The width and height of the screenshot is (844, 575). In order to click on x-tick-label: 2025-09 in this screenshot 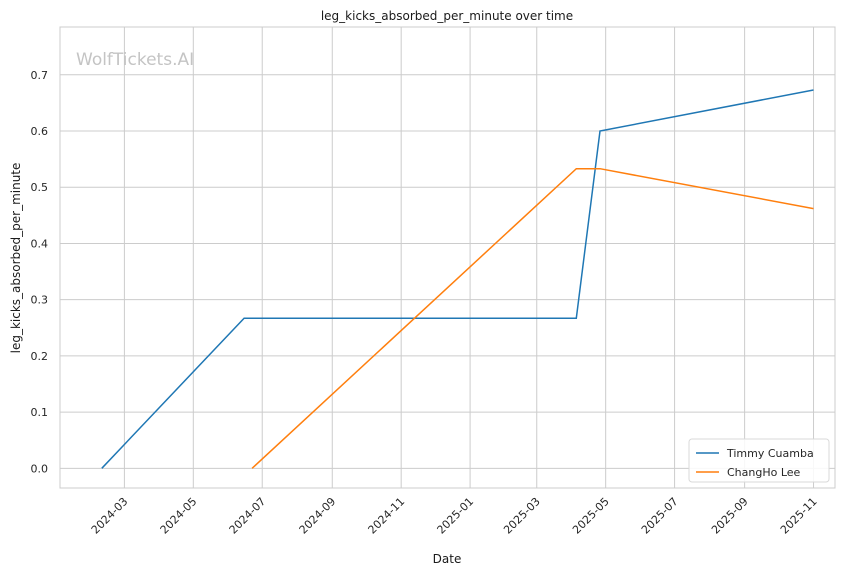, I will do `click(730, 516)`.